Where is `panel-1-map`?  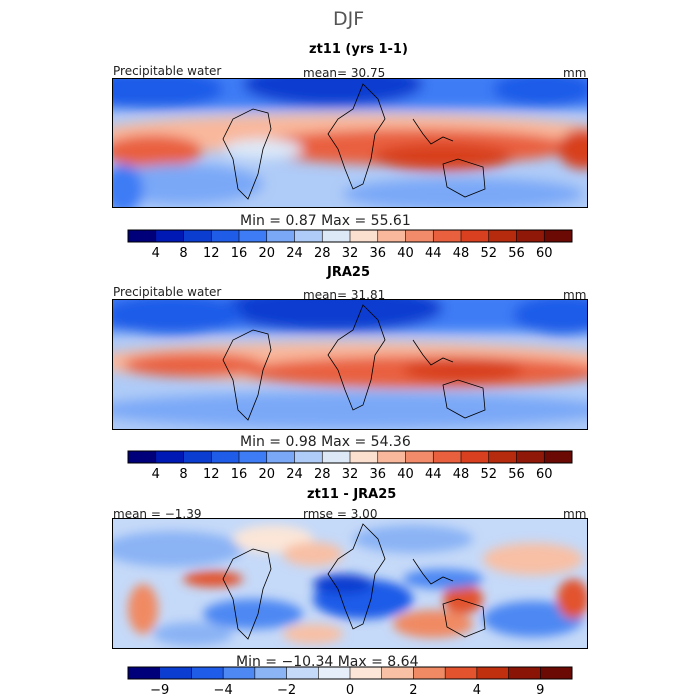
panel-1-map is located at coordinates (350, 143).